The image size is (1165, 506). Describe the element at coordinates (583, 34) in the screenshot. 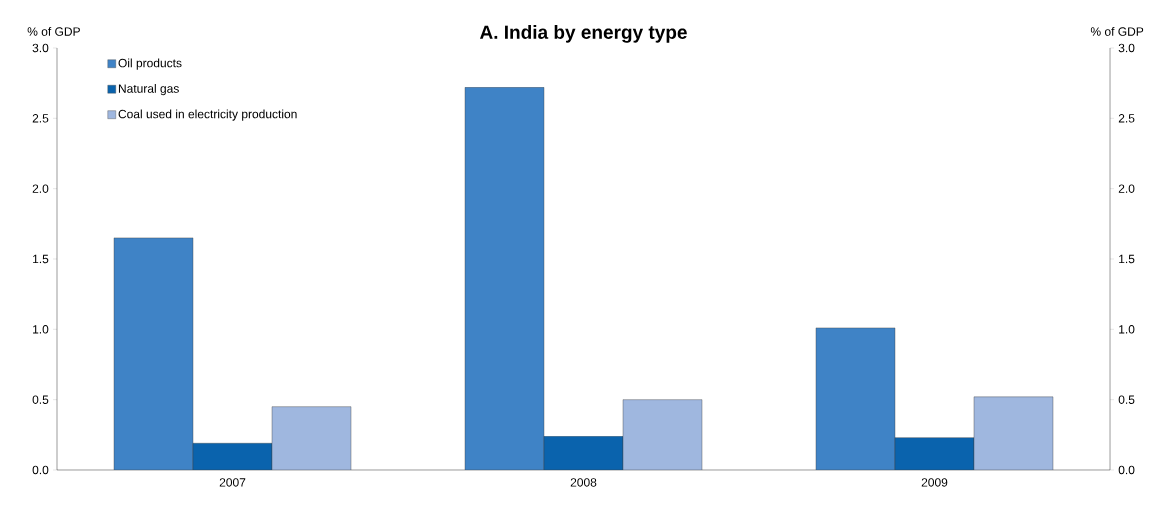

I see `chart-title: A. India by energy type` at that location.